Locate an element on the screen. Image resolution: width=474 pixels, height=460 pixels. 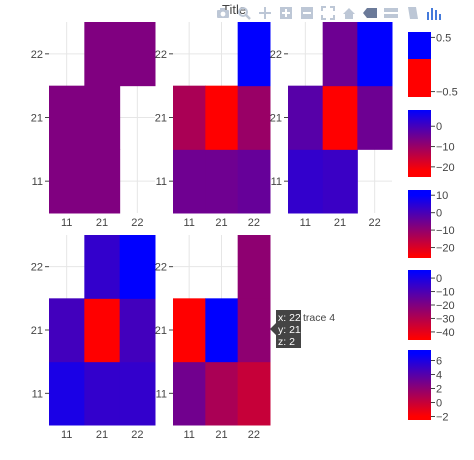
colorbar-tick-label: −40 is located at coordinates (445, 333).